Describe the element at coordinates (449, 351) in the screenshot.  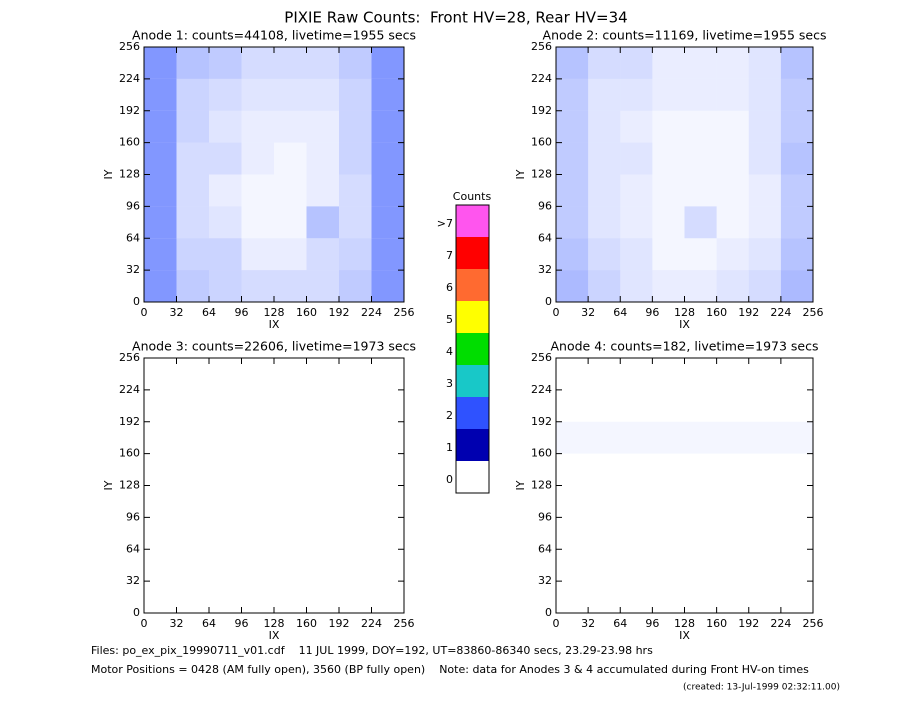
I see `colorbar-label: 4` at that location.